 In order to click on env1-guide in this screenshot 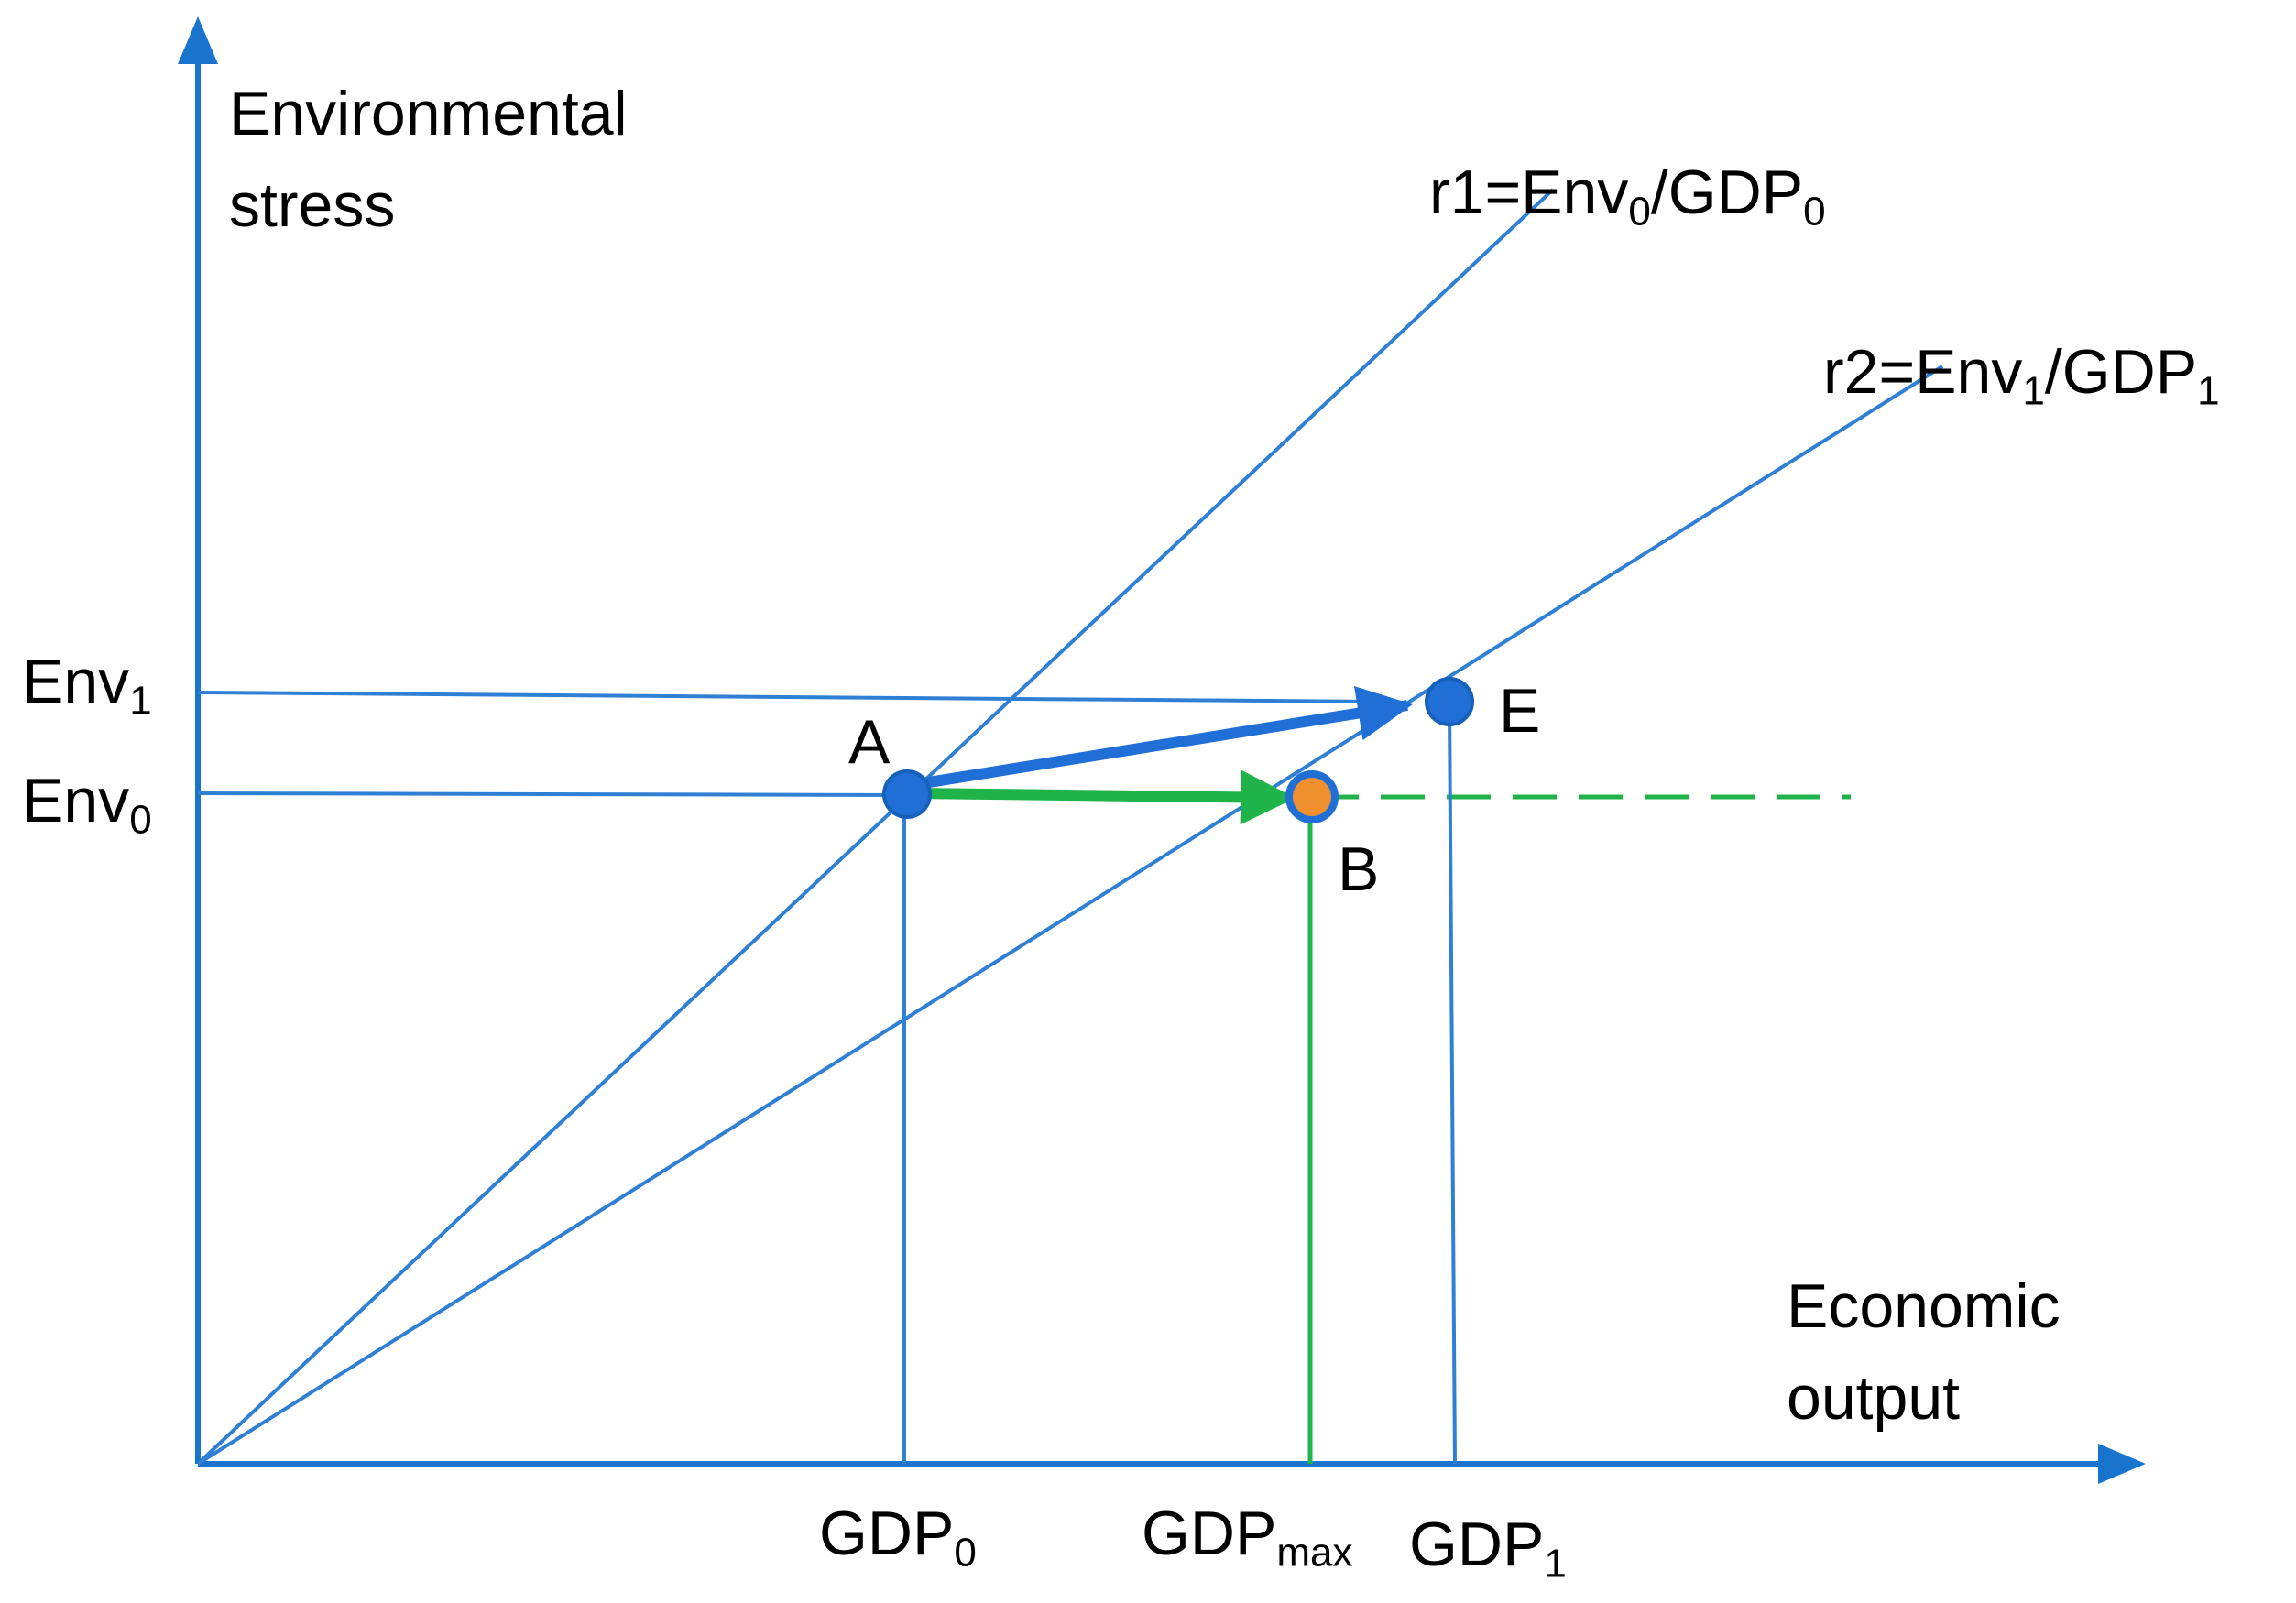, I will do `click(789, 697)`.